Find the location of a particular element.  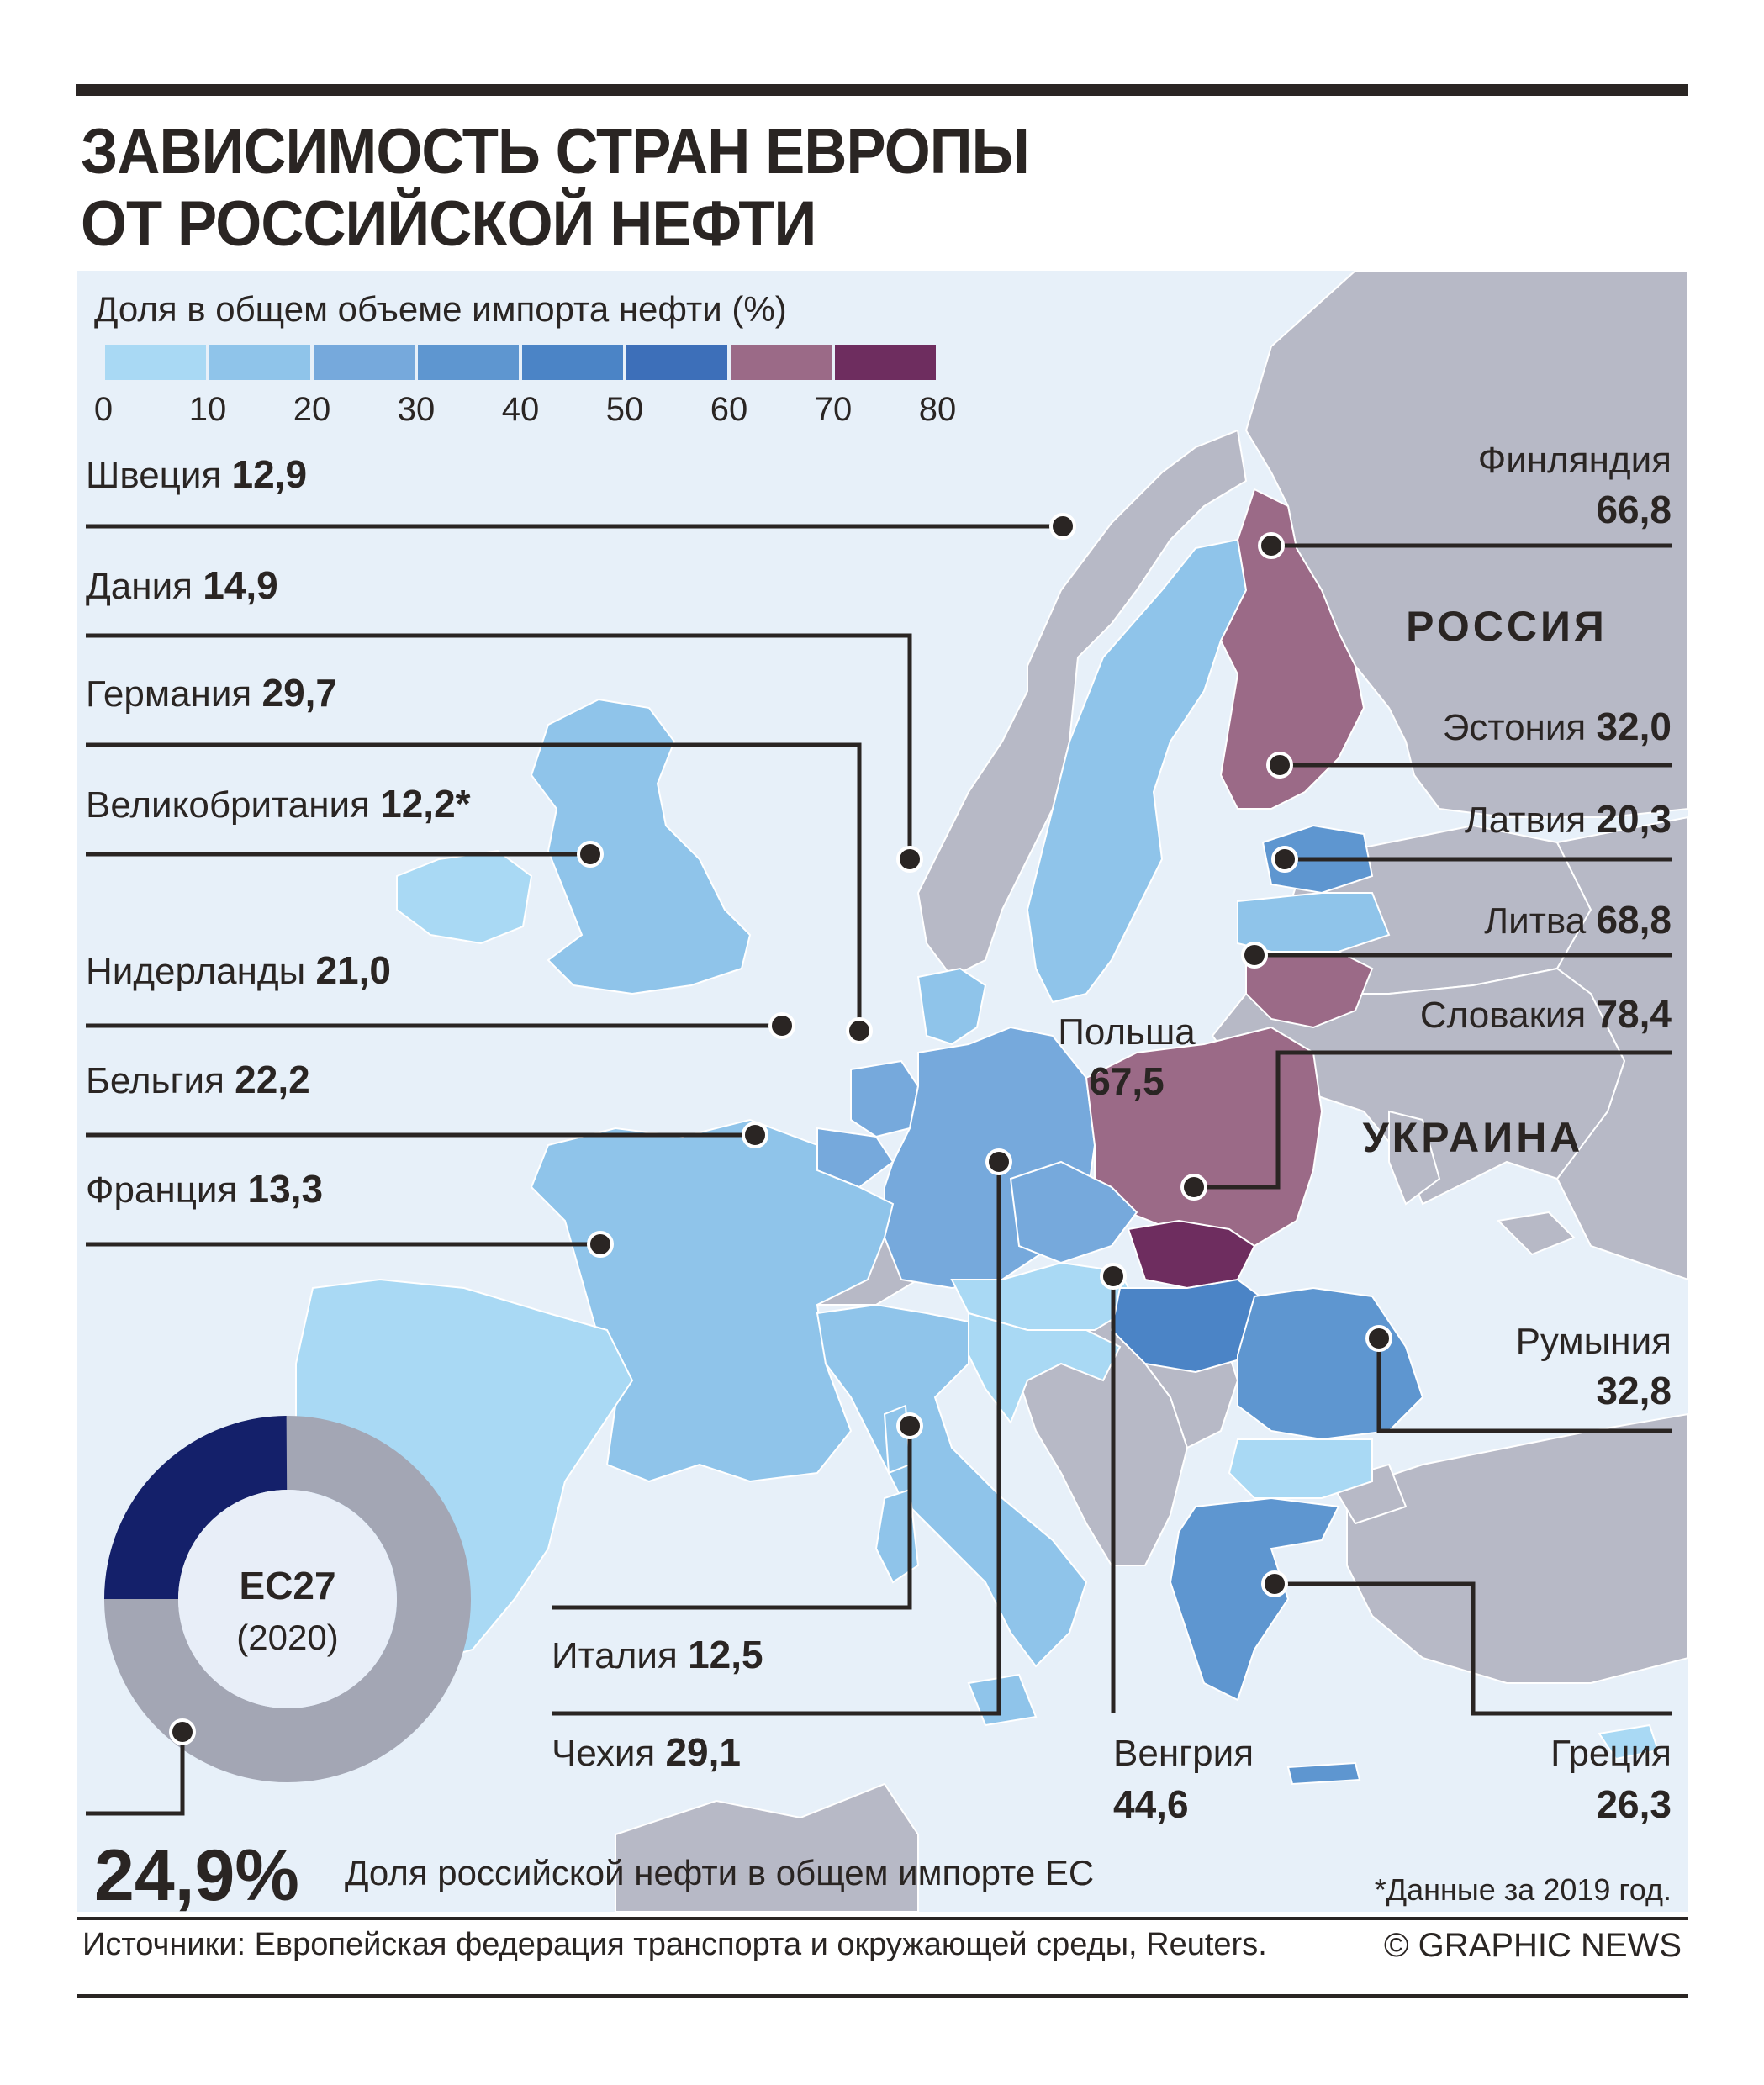

marker-finland is located at coordinates (1271, 545).